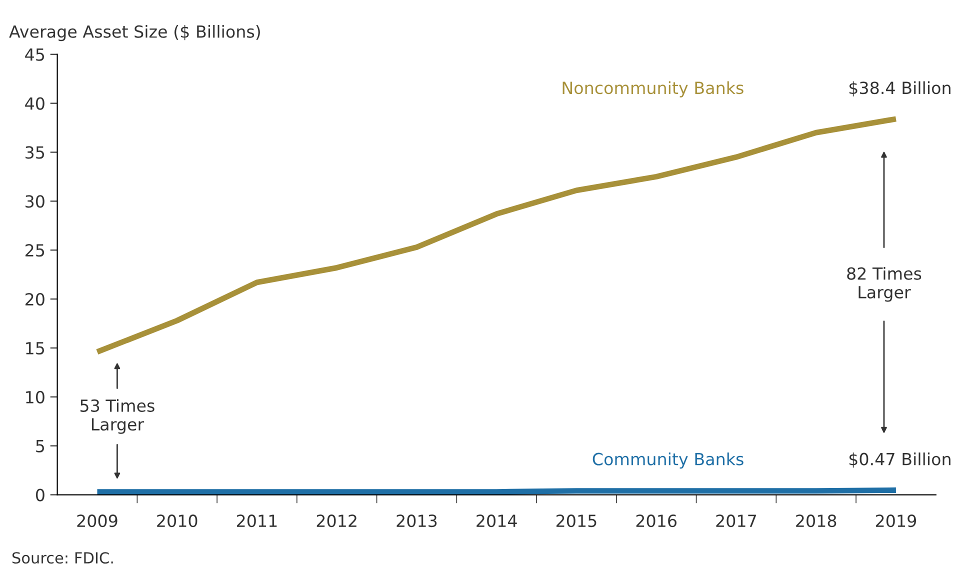 The height and width of the screenshot is (572, 955). I want to click on y-tick-label: 5, so click(40, 446).